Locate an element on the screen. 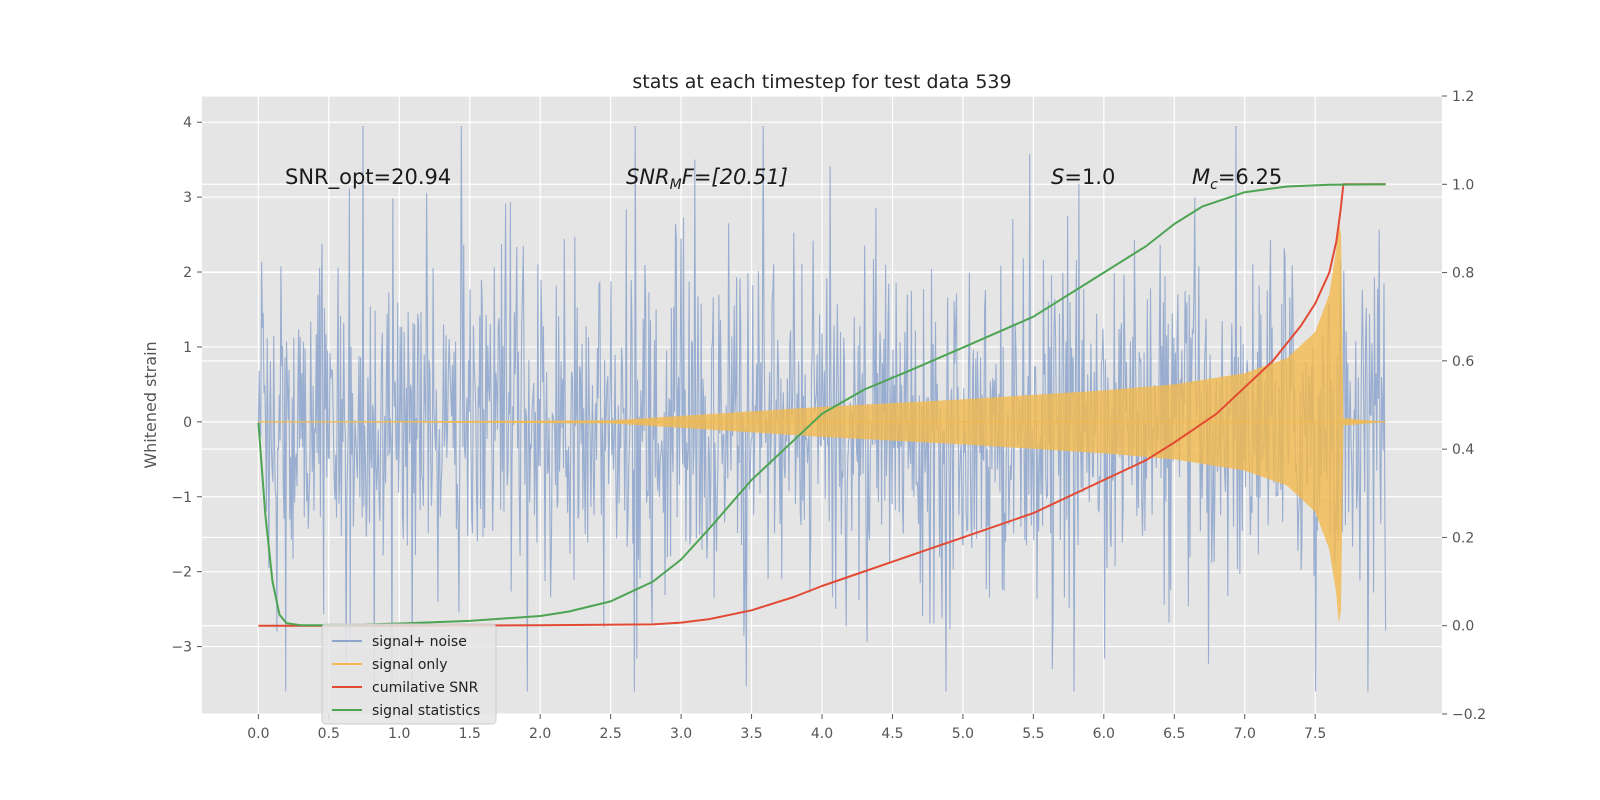  y-left-tick-label: −1 is located at coordinates (181, 498).